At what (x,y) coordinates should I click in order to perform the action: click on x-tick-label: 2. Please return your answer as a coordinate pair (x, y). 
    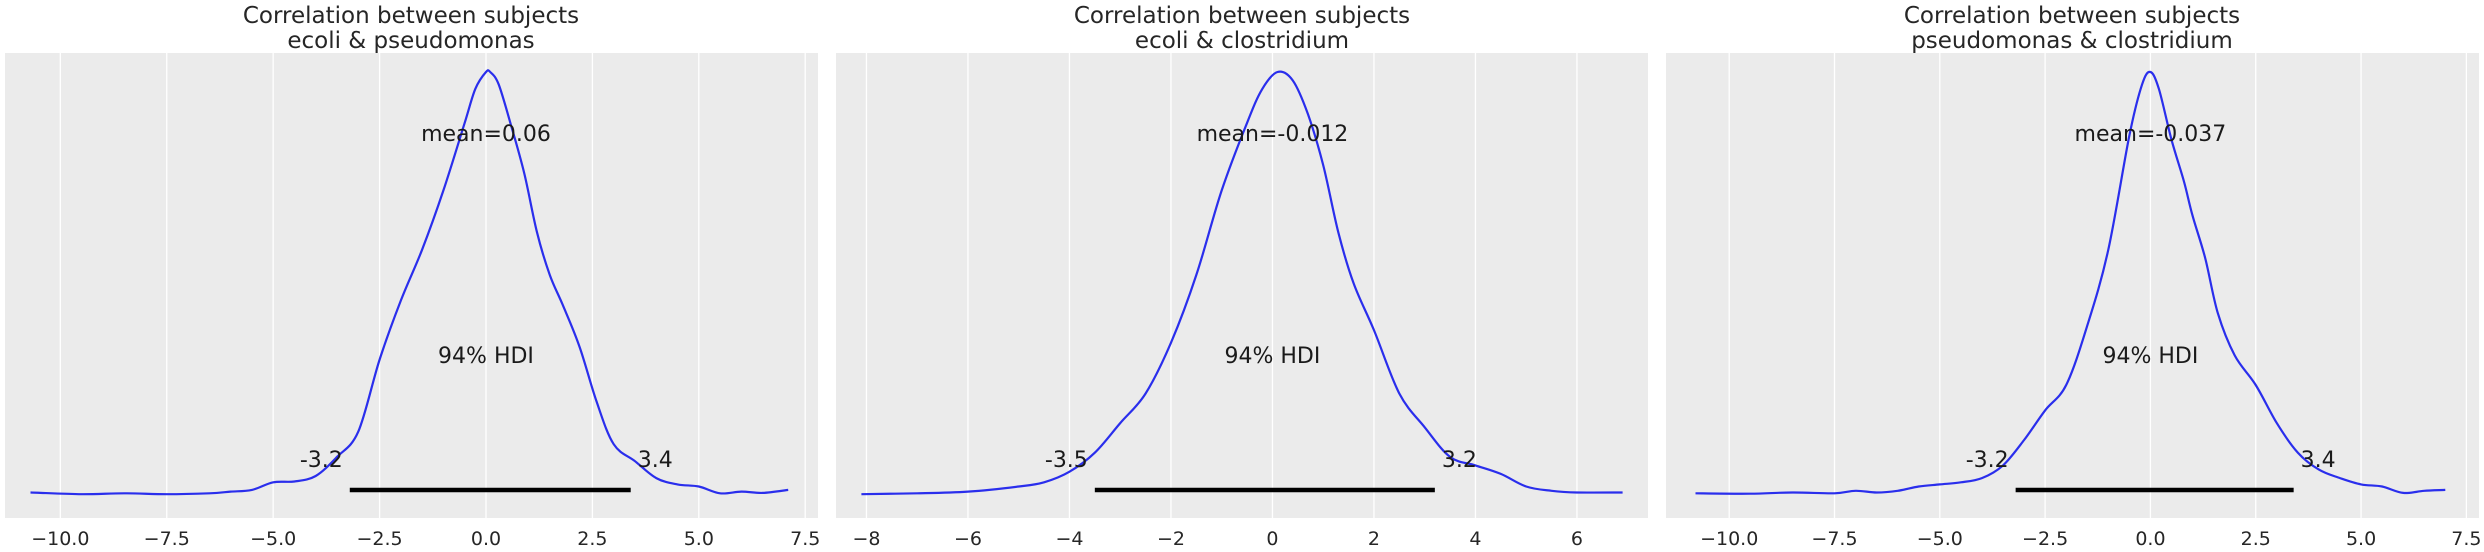
    Looking at the image, I should click on (1374, 539).